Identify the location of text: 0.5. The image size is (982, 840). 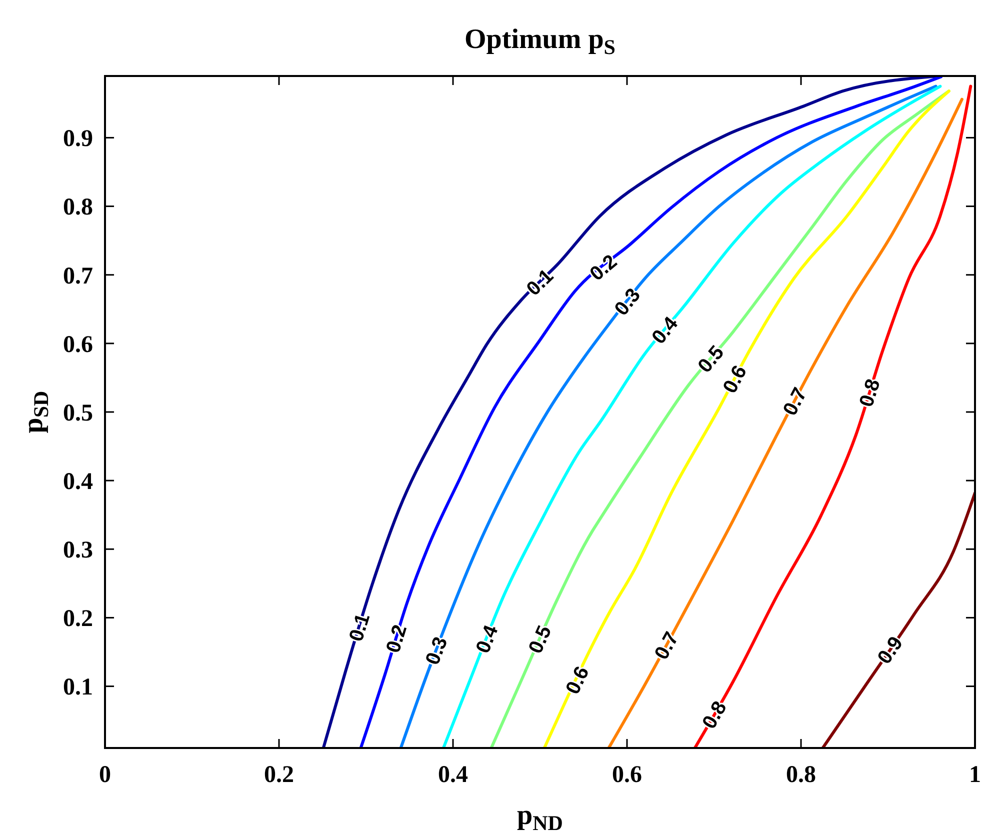
(540, 639).